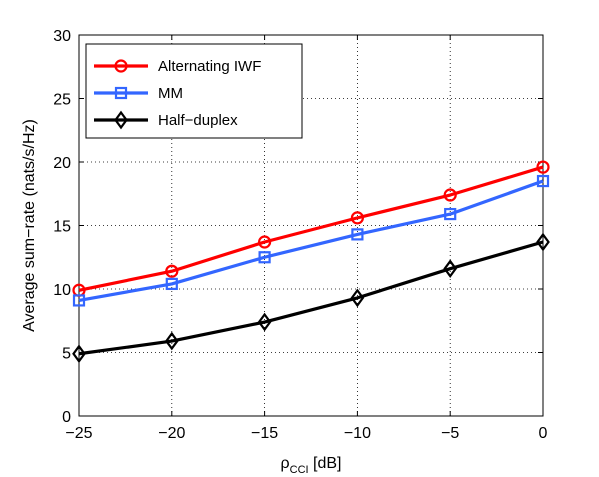 The width and height of the screenshot is (599, 477). What do you see at coordinates (171, 433) in the screenshot?
I see `x-tick-label: −20` at bounding box center [171, 433].